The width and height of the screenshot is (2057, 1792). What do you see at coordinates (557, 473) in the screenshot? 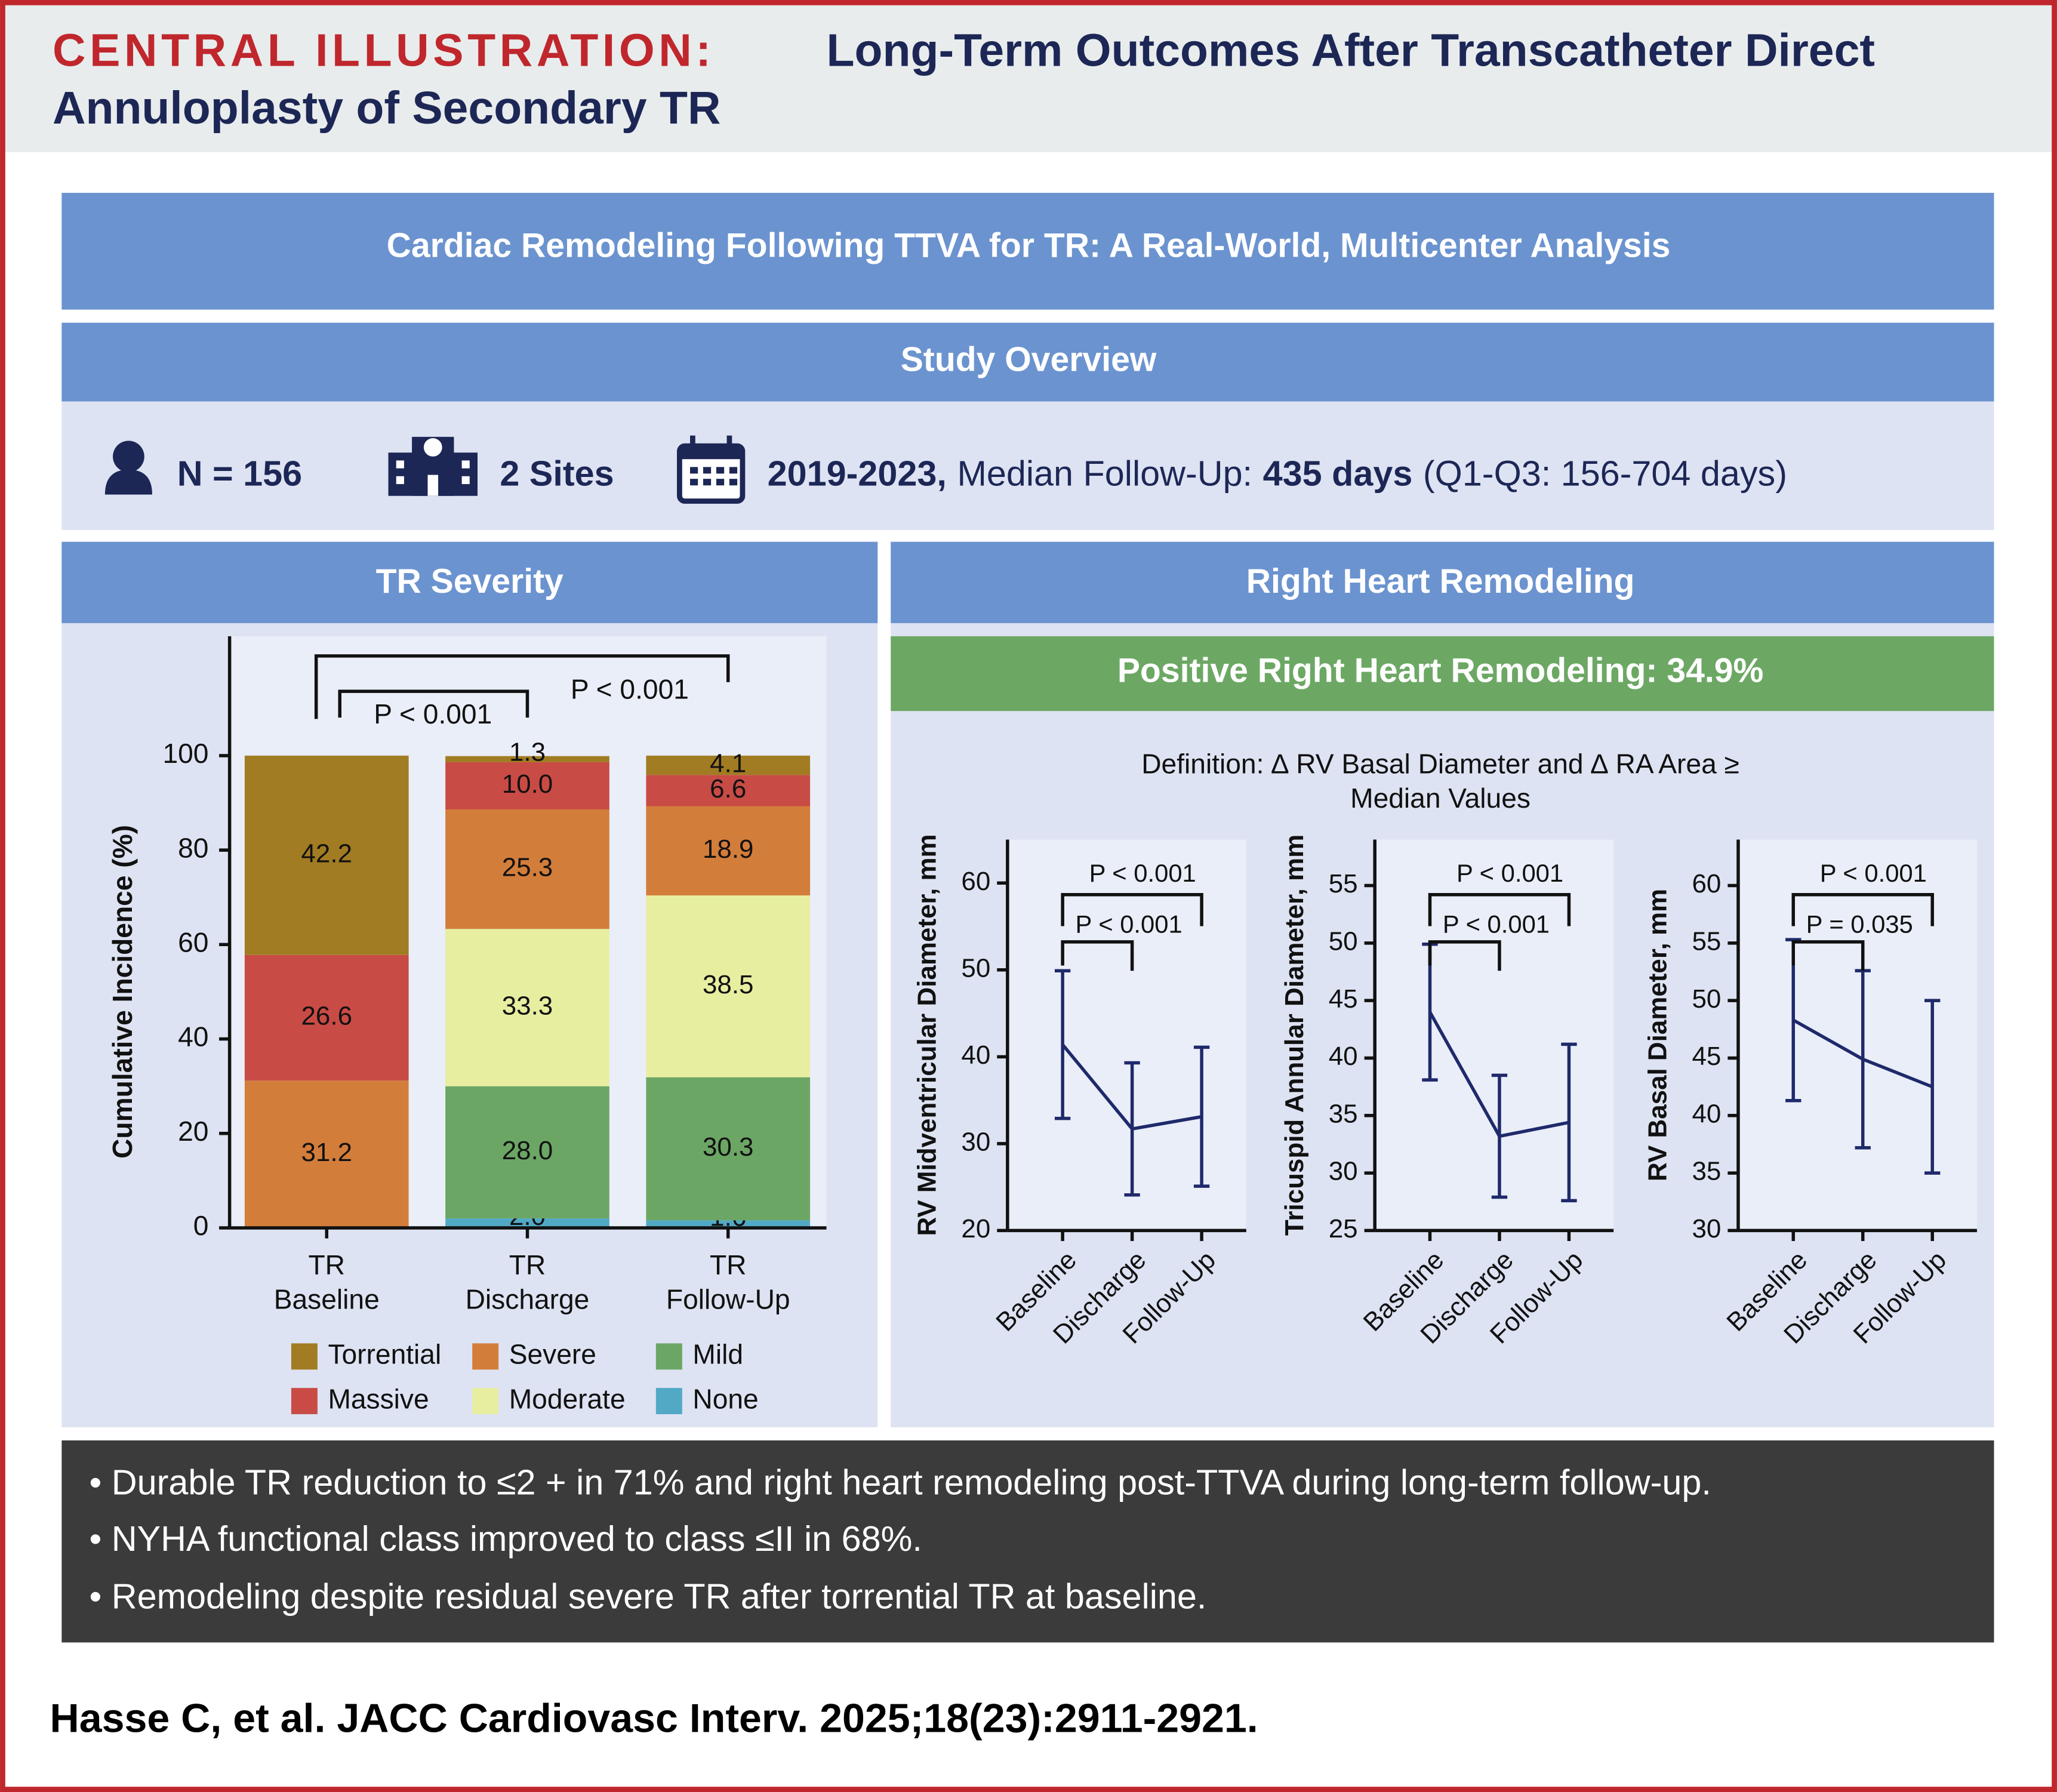
I see `sites: 2 Sites` at bounding box center [557, 473].